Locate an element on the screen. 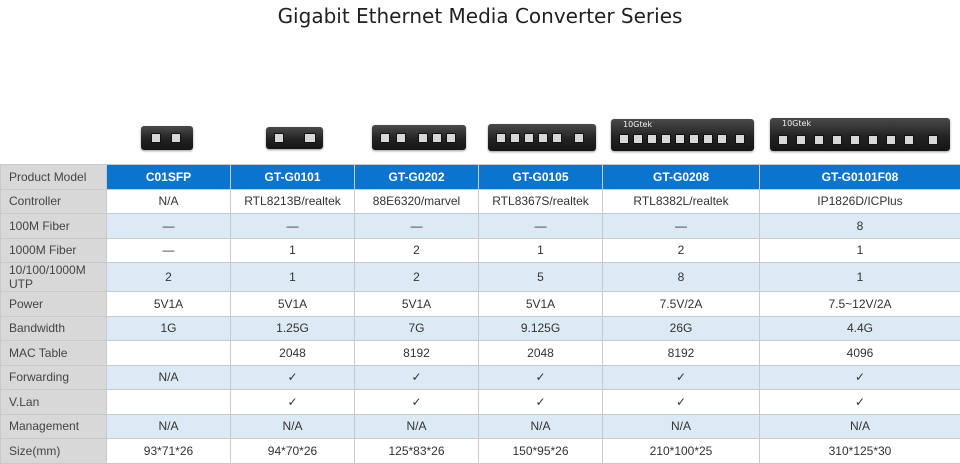  table-row: 100M Fiber — — — — — 8 is located at coordinates (480, 226).